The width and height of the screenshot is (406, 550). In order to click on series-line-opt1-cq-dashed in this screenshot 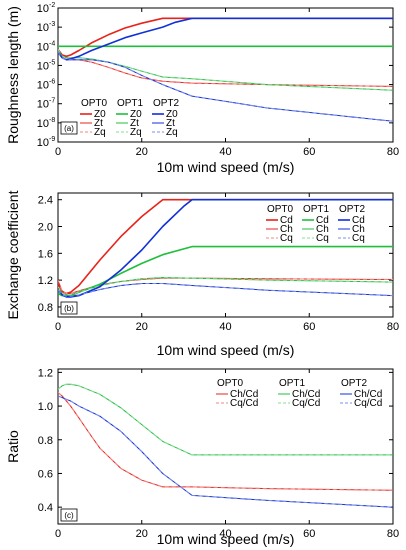, I will do `click(225, 286)`.